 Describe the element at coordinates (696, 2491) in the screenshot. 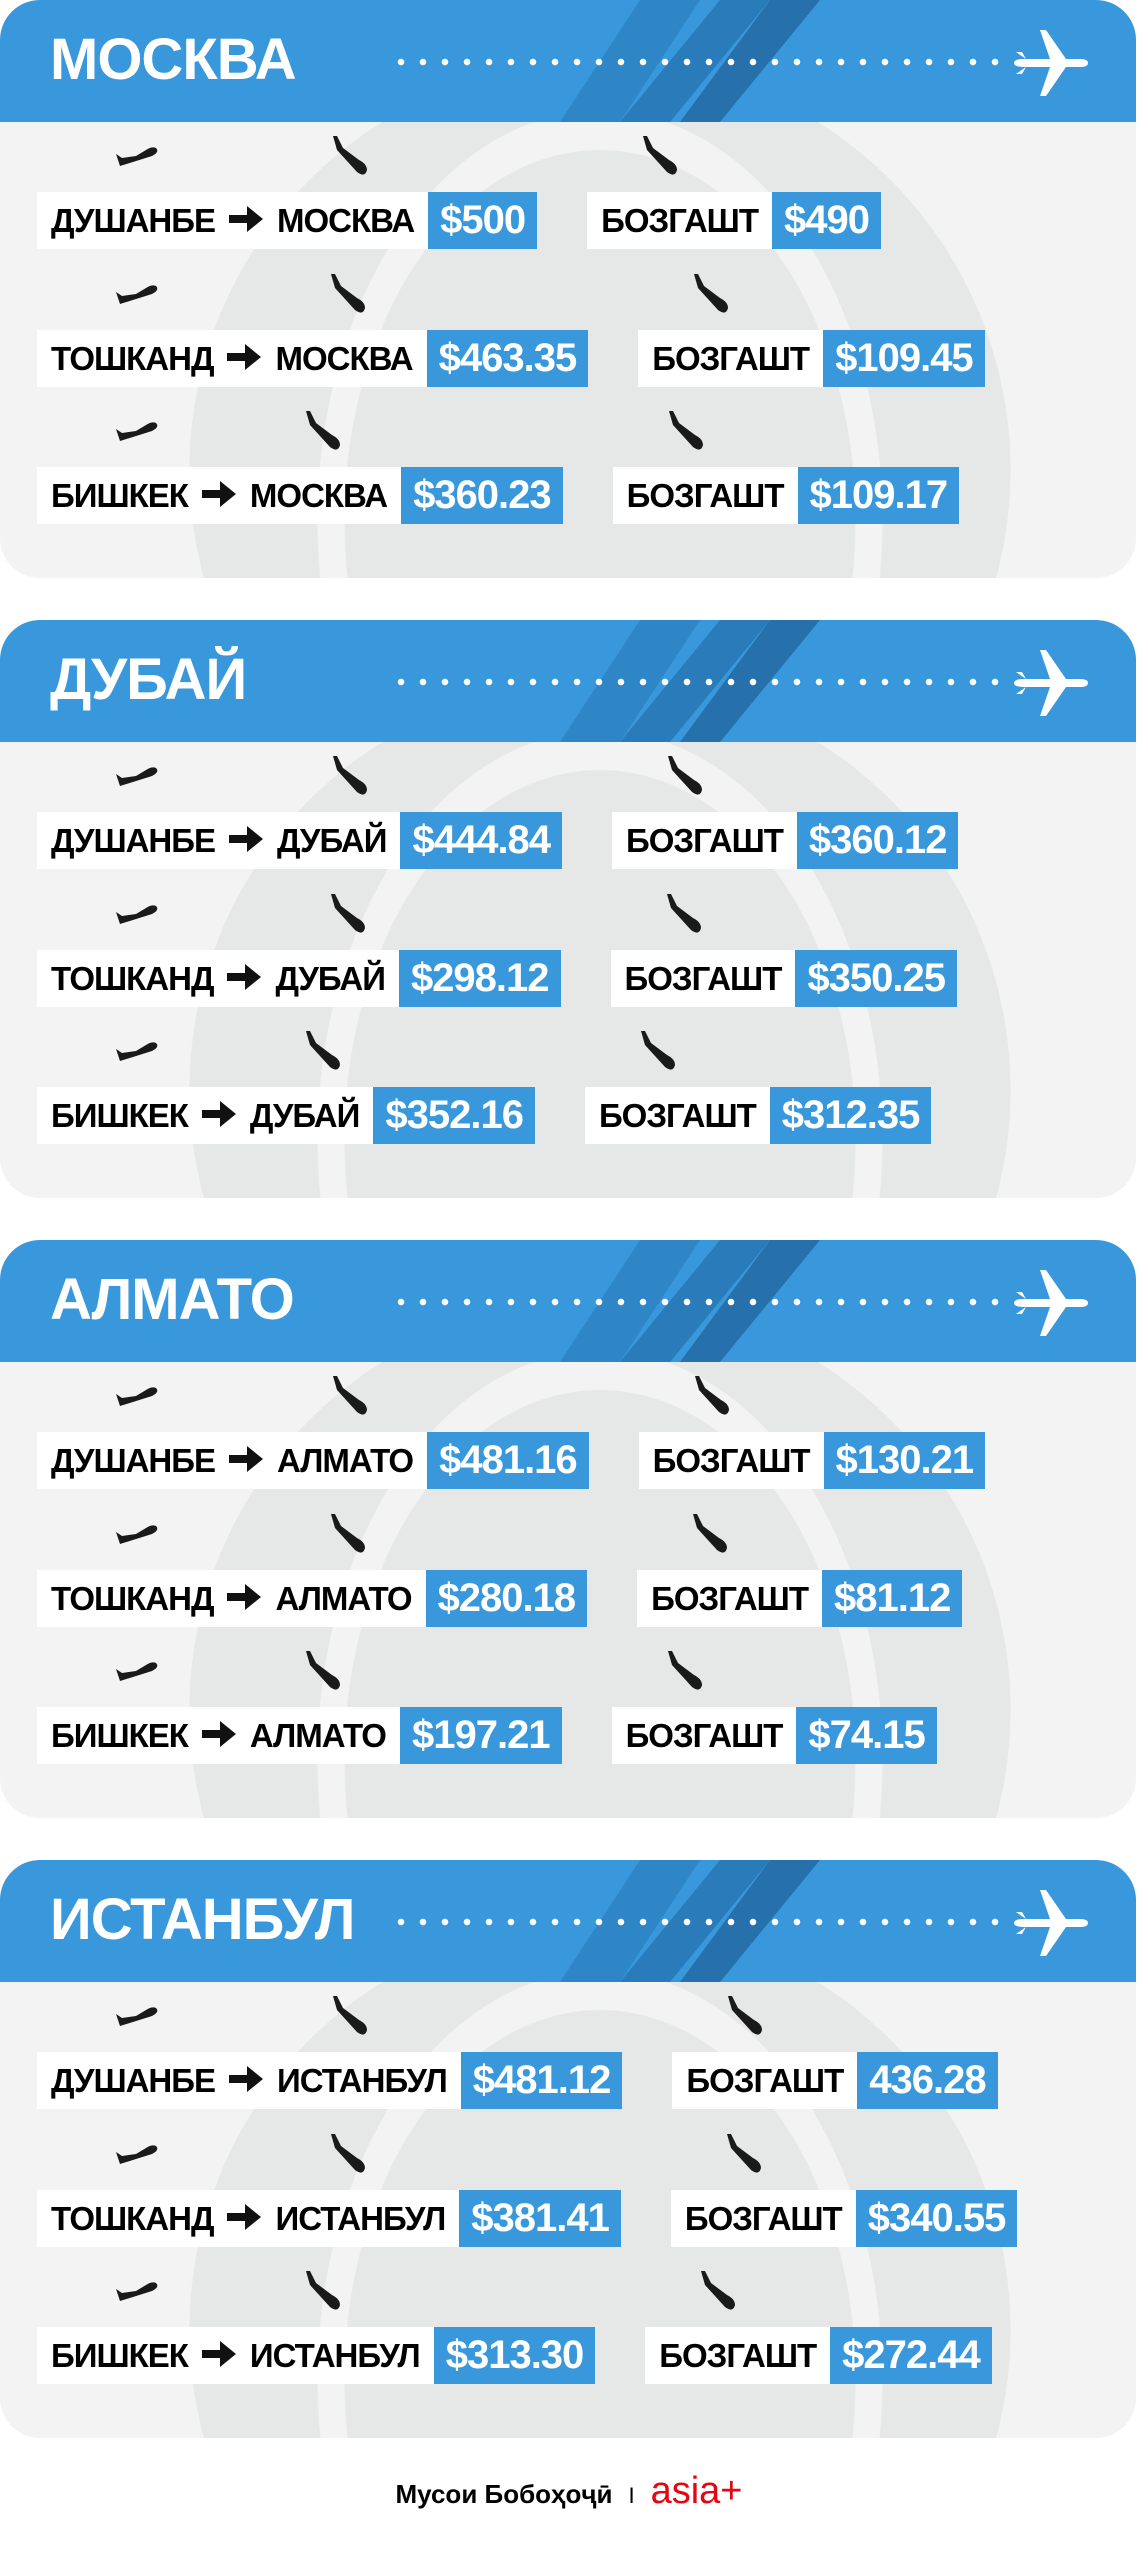

I see `brand-logo: asia+` at that location.